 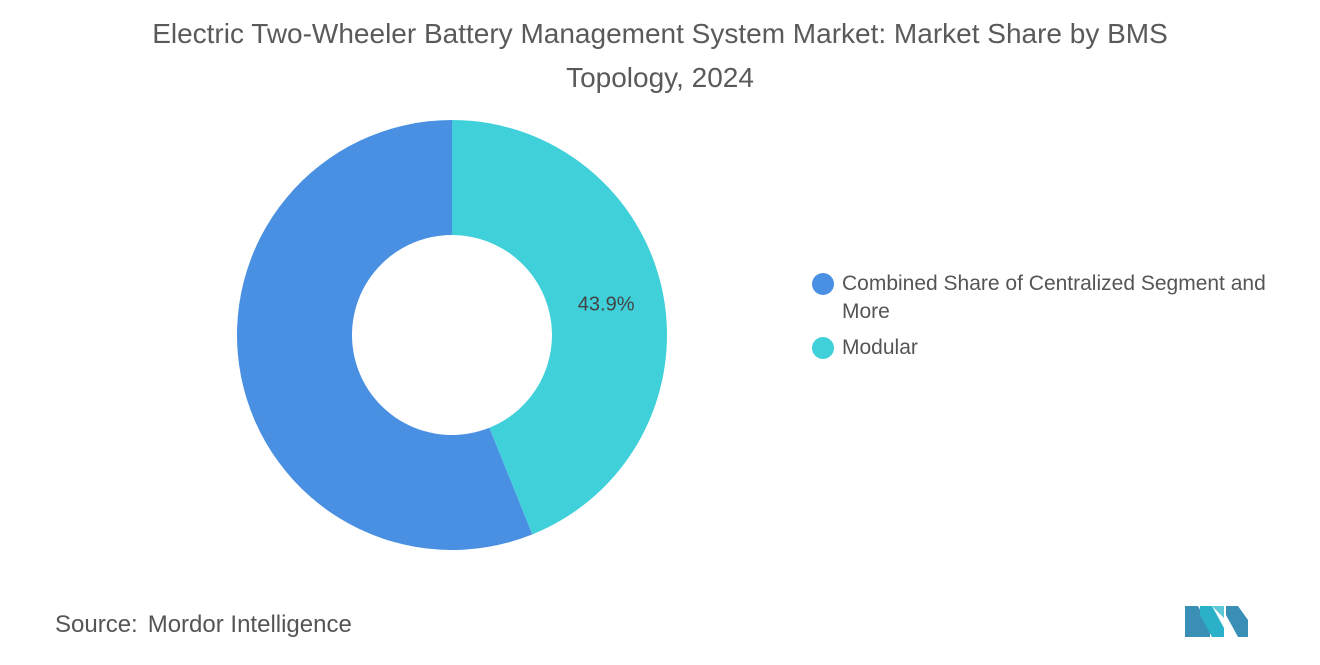 I want to click on legend-item: Modular, so click(x=1057, y=348).